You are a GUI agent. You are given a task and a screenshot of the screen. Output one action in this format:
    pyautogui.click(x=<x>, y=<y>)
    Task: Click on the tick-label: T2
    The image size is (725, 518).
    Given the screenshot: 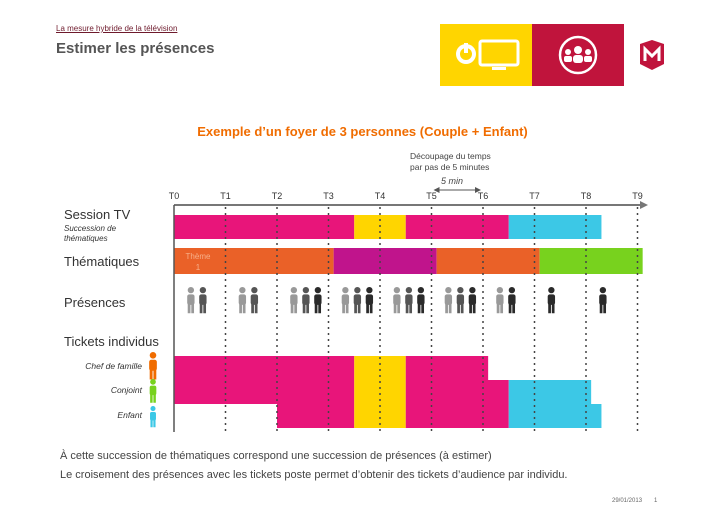 What is the action you would take?
    pyautogui.click(x=277, y=196)
    